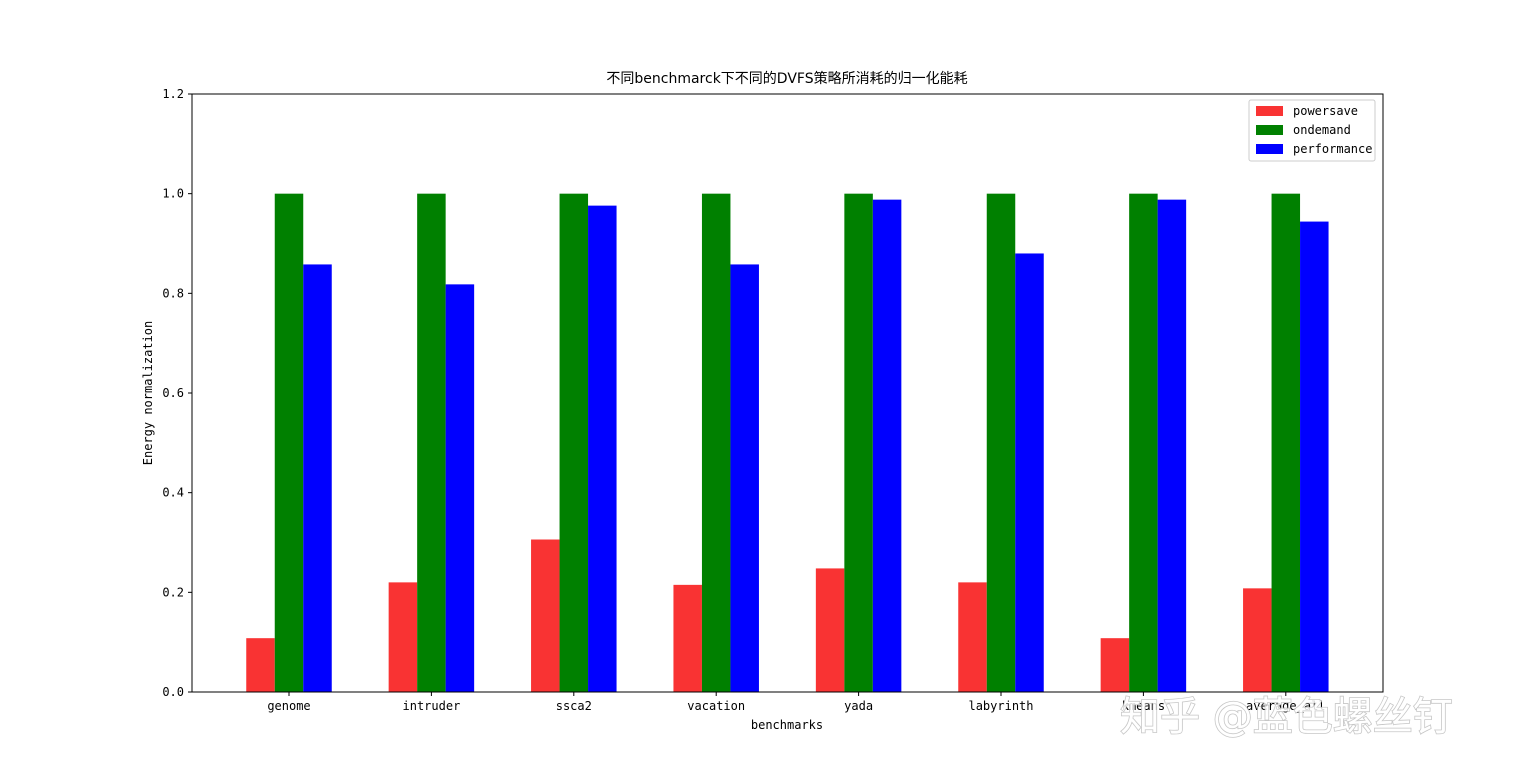 Image resolution: width=1536 pixels, height=777 pixels. What do you see at coordinates (173, 293) in the screenshot?
I see `y-tick-label: 0.8` at bounding box center [173, 293].